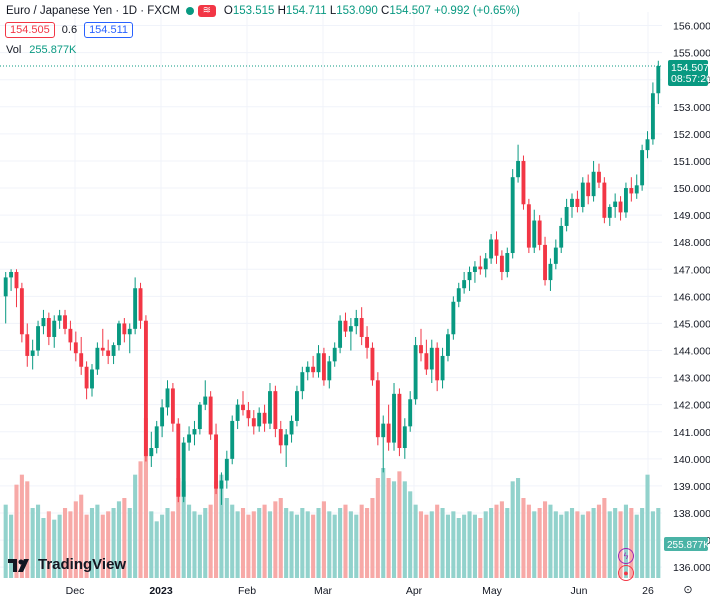 The width and height of the screenshot is (710, 600). What do you see at coordinates (30, 30) in the screenshot?
I see `sell-button: 154.505` at bounding box center [30, 30].